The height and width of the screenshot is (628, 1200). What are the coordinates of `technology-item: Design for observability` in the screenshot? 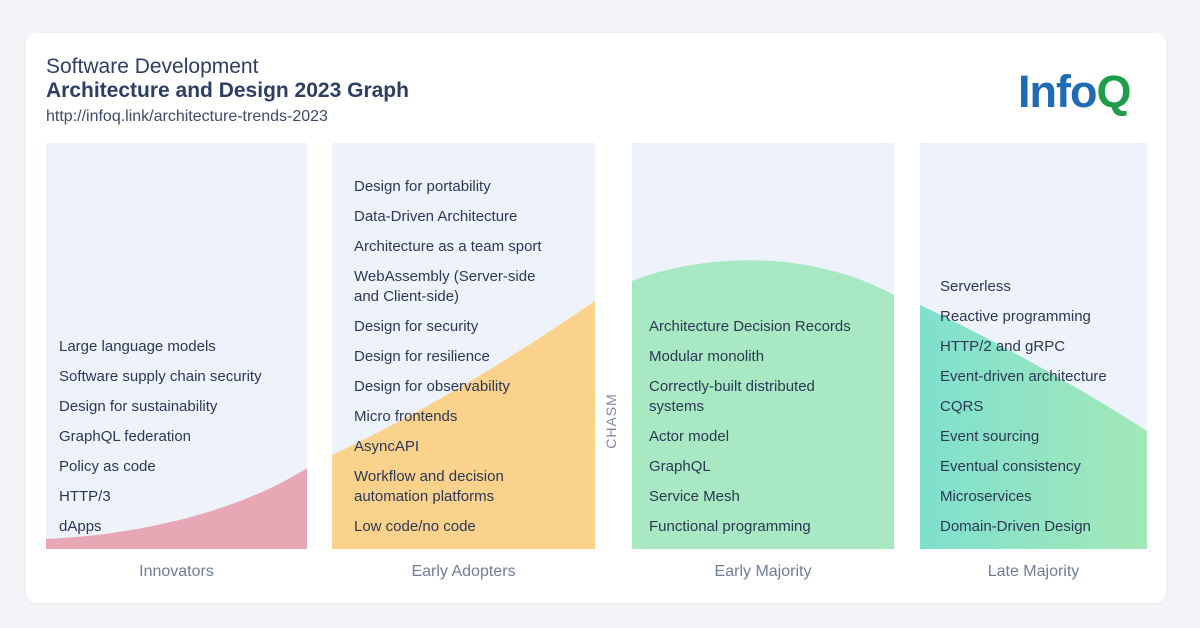 It's located at (432, 386).